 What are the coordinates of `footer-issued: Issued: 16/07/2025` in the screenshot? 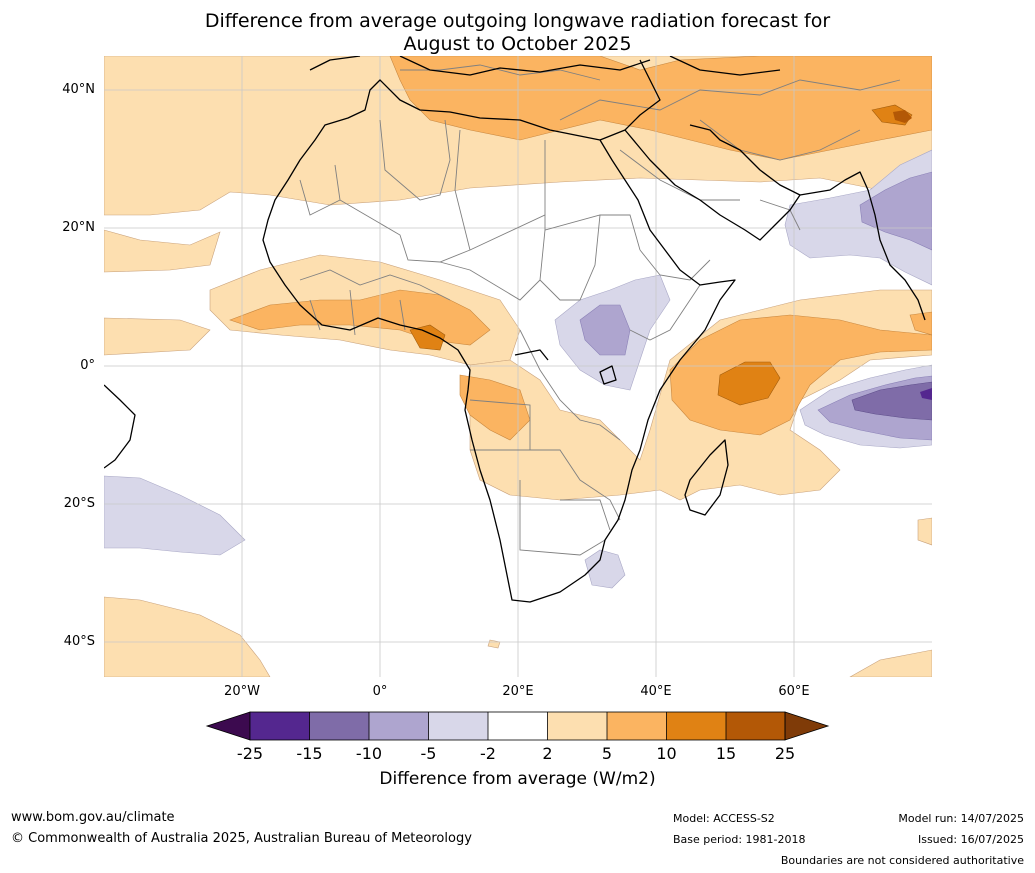 It's located at (970, 839).